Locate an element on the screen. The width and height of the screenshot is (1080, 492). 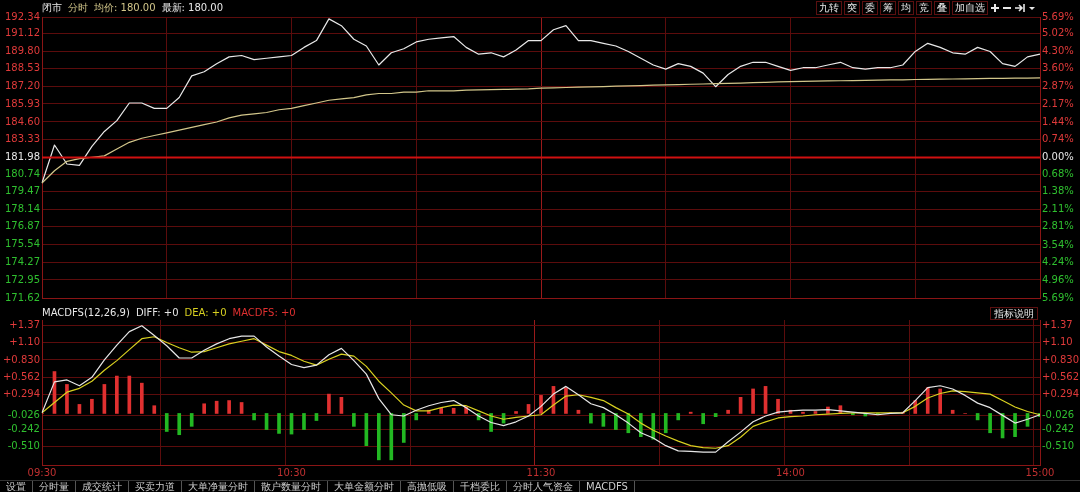
text: 千档委比 is located at coordinates (480, 486).